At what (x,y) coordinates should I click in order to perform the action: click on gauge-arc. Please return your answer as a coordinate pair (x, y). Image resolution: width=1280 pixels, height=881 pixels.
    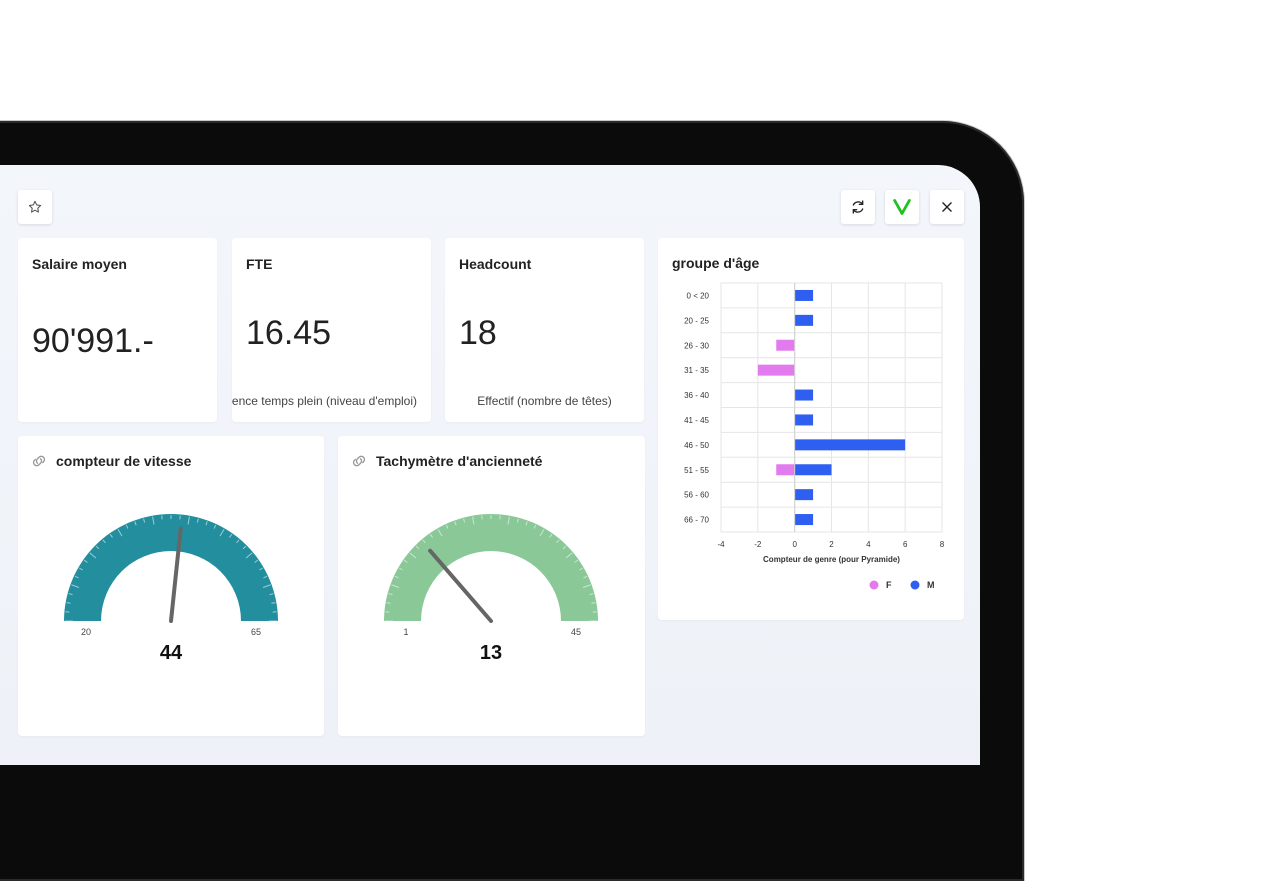
    Looking at the image, I should click on (491, 567).